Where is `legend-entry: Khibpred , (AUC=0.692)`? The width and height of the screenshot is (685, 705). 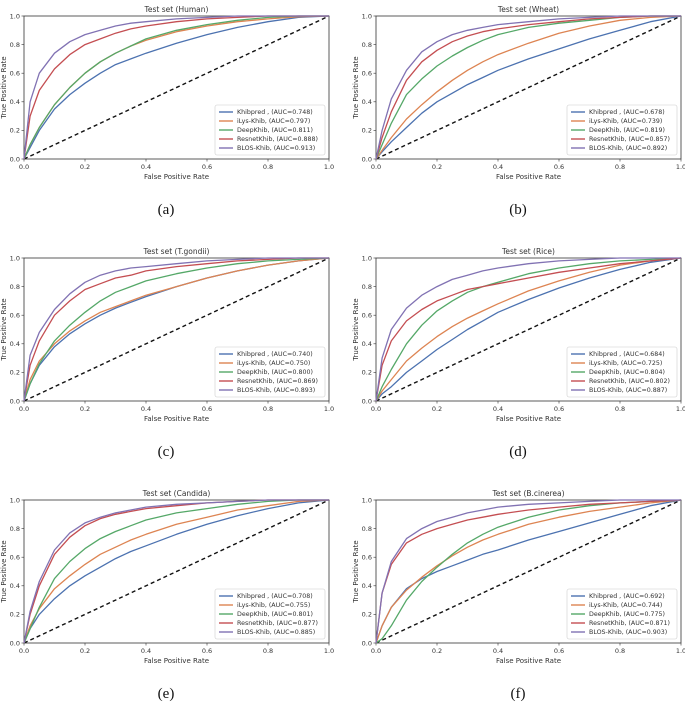
legend-entry: Khibpred , (AUC=0.692) is located at coordinates (627, 596).